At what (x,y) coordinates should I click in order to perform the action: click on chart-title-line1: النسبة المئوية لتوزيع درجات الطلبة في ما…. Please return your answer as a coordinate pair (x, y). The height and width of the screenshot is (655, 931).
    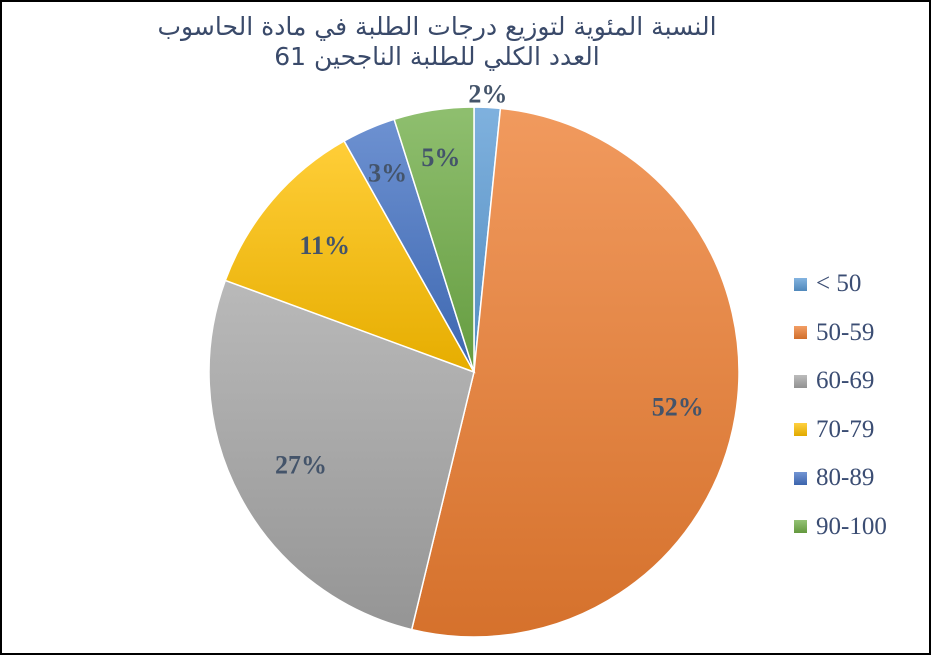
    Looking at the image, I should click on (437, 26).